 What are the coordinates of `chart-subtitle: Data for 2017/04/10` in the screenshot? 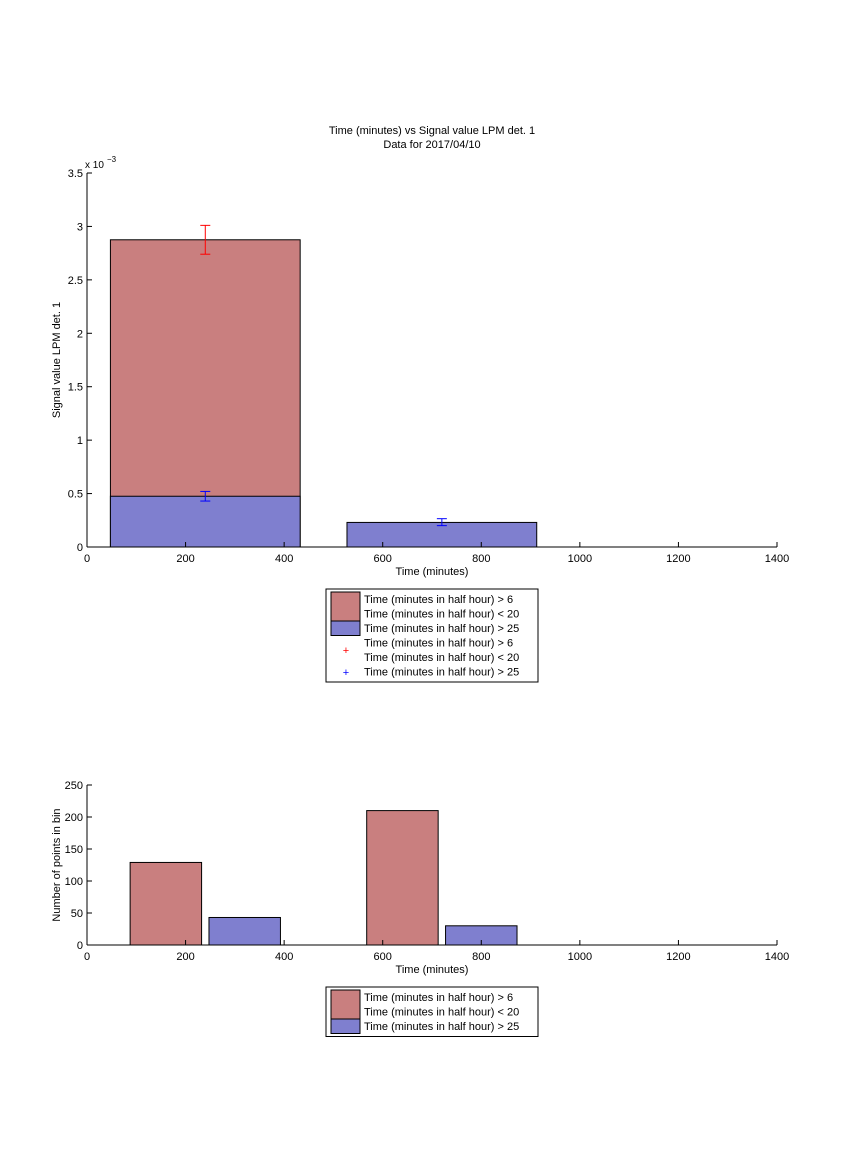 It's located at (431, 145).